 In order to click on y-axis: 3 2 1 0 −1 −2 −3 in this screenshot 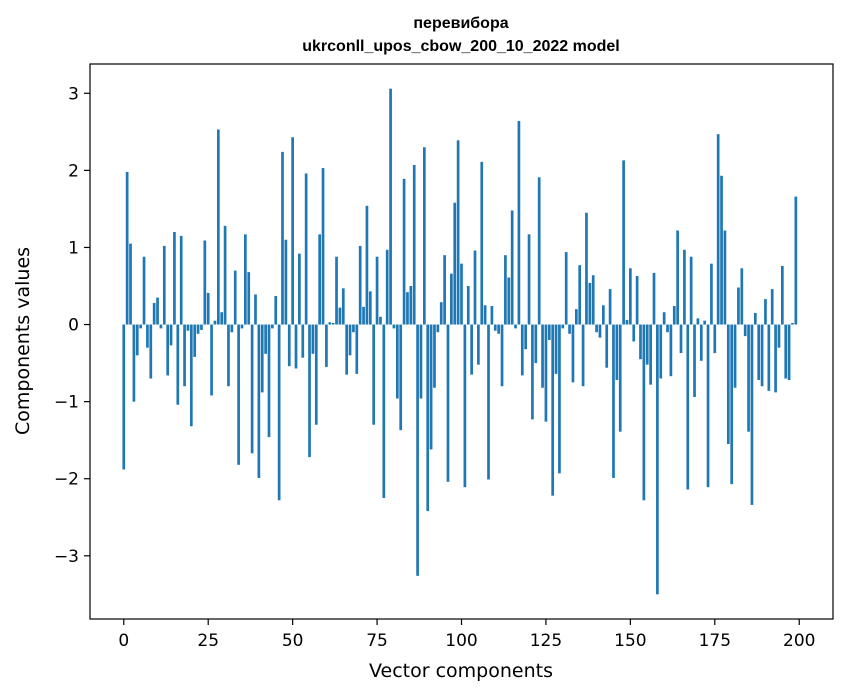, I will do `click(72, 325)`.